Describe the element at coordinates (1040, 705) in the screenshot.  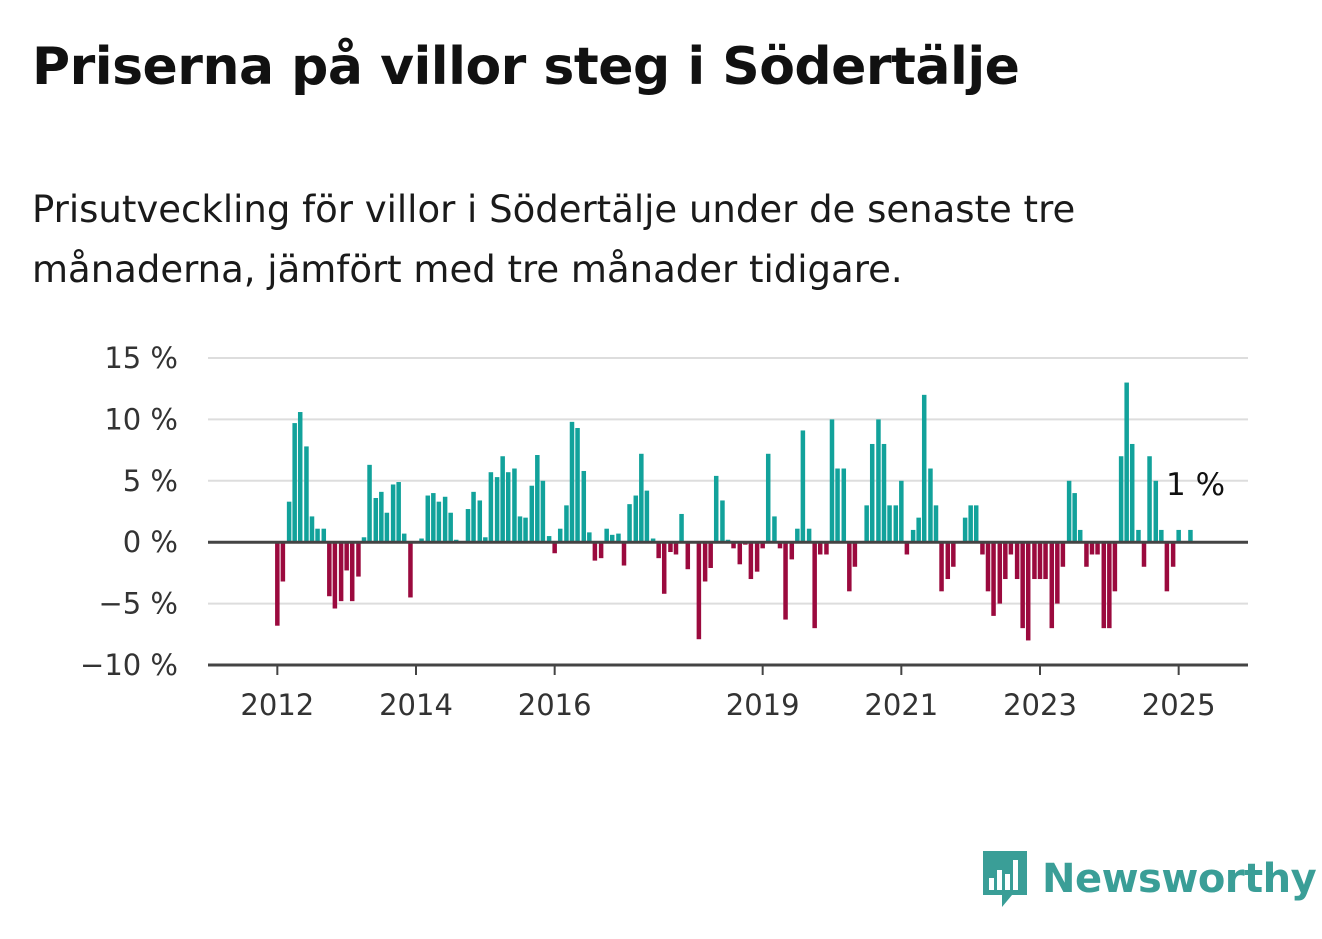
I see `x-tick-label: 2023` at that location.